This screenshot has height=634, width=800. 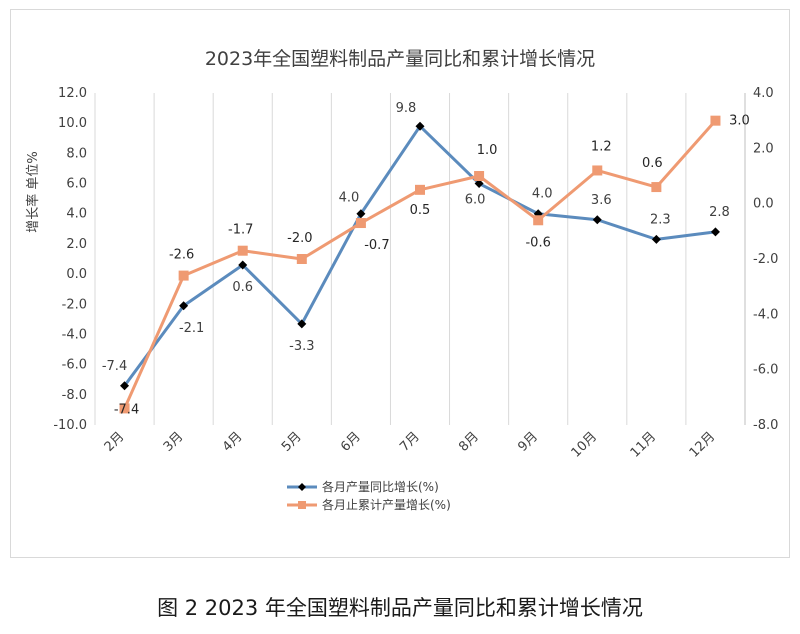 I want to click on x-tick-label: 10月, so click(x=584, y=444).